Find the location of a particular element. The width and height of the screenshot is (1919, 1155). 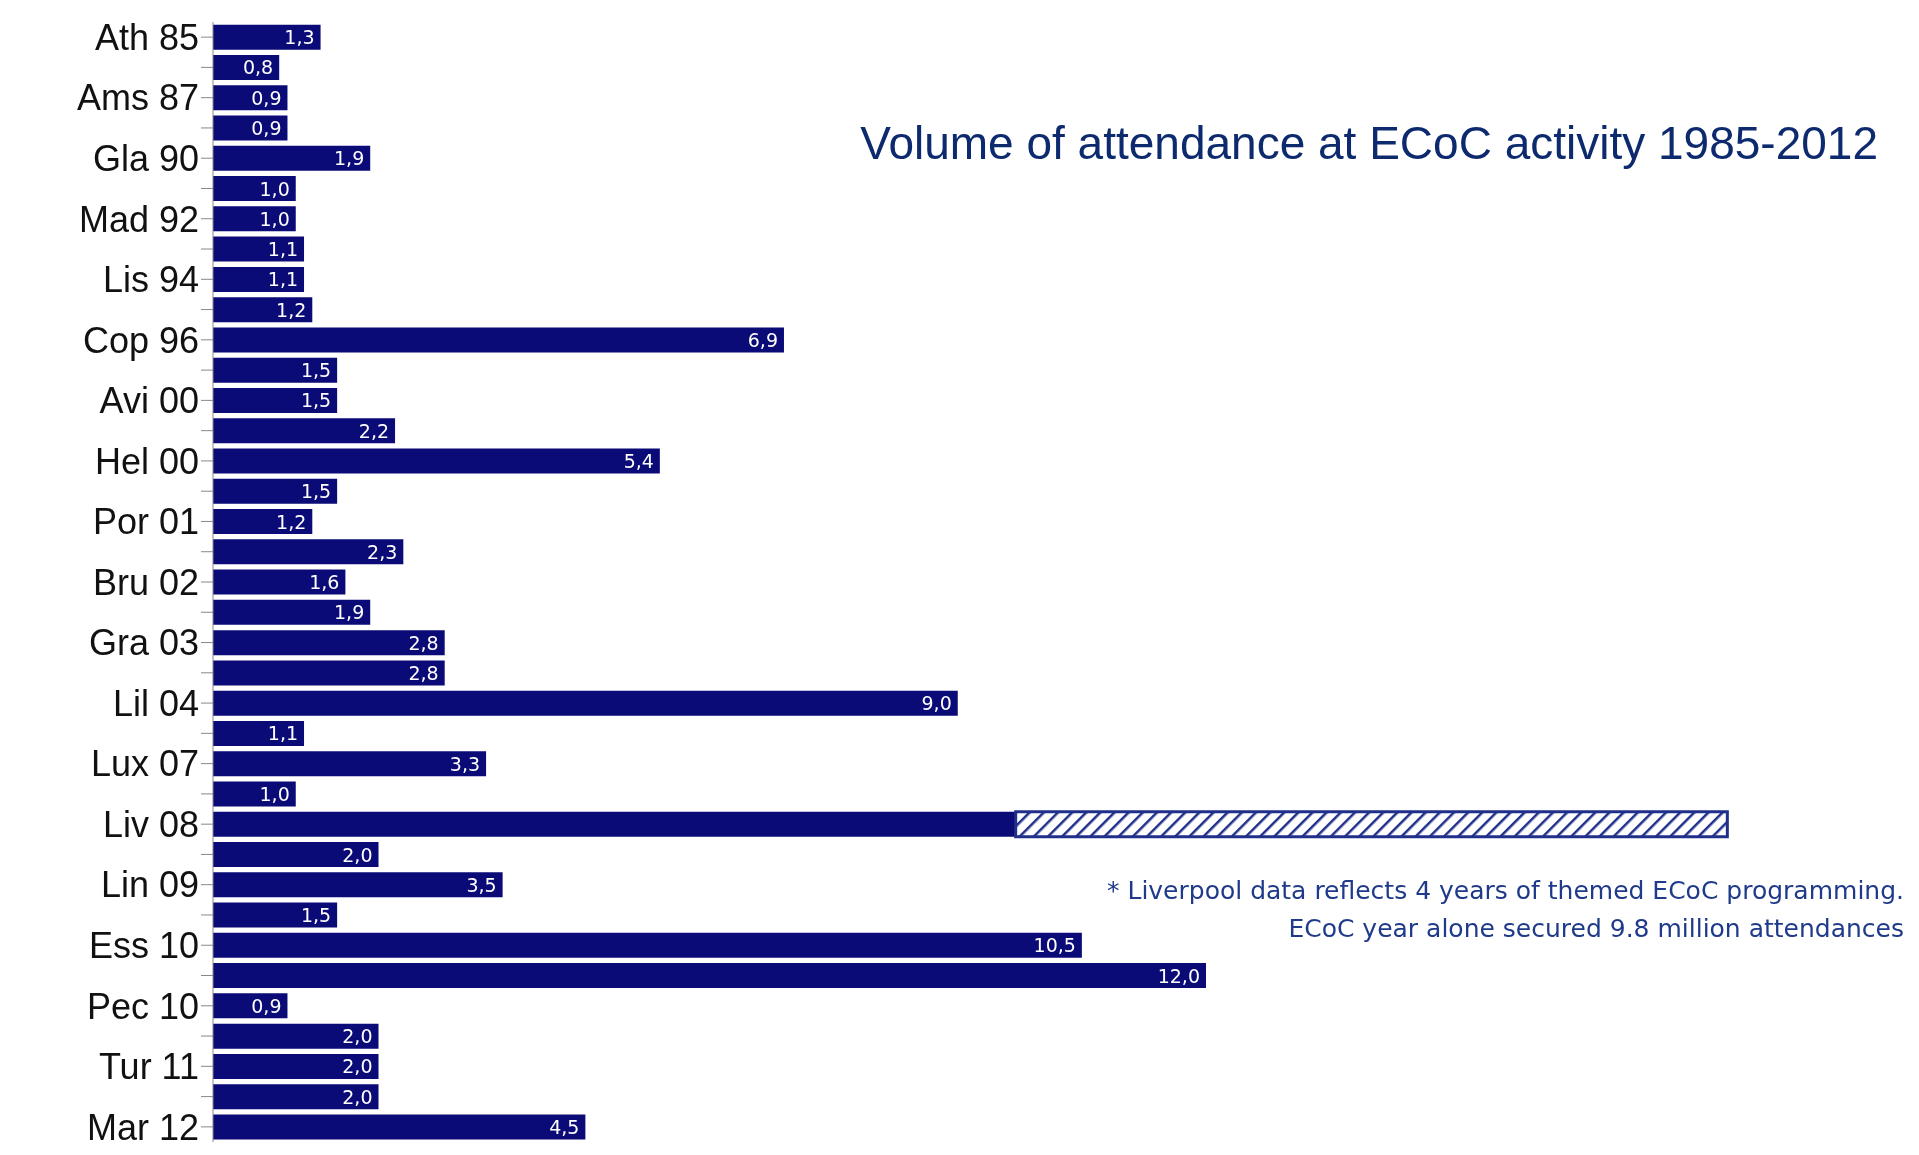

y-tick-label: Lil 04 is located at coordinates (155, 703).